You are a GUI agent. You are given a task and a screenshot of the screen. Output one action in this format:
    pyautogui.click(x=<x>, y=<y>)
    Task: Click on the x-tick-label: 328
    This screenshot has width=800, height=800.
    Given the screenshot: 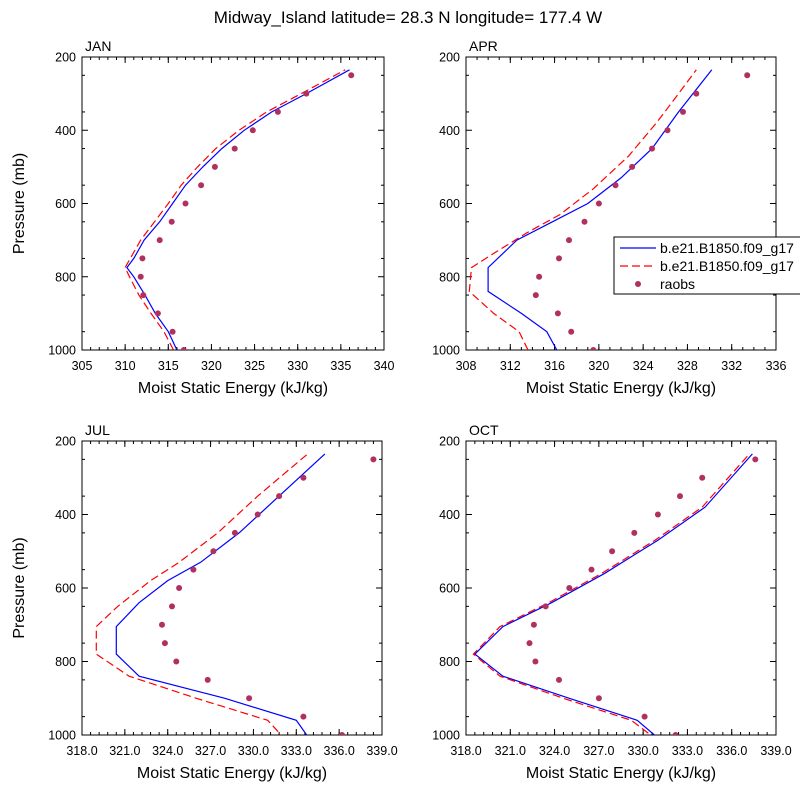 What is the action you would take?
    pyautogui.click(x=687, y=366)
    